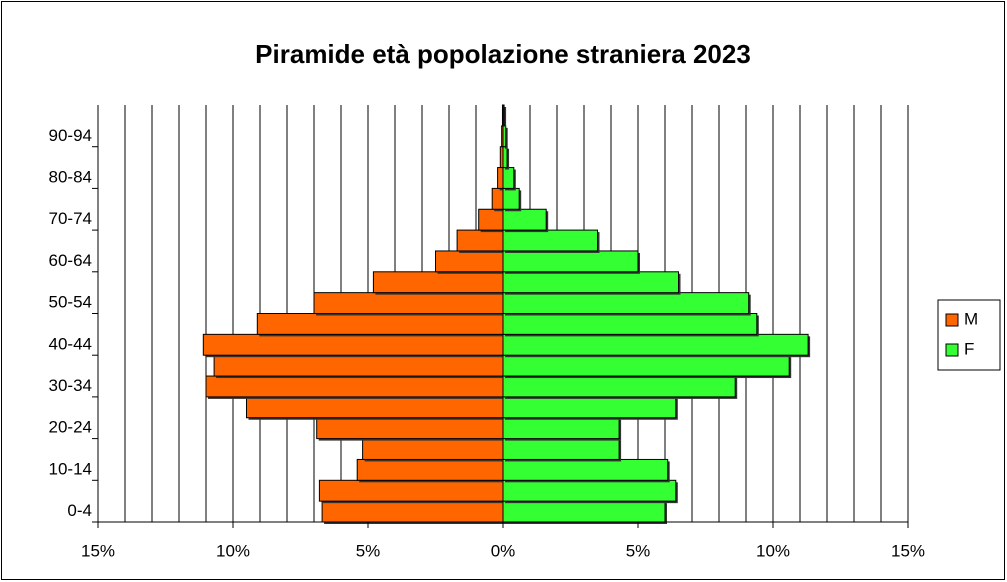 This screenshot has width=1007, height=582. Describe the element at coordinates (70, 218) in the screenshot. I see `y-tick-label: 70-74` at that location.